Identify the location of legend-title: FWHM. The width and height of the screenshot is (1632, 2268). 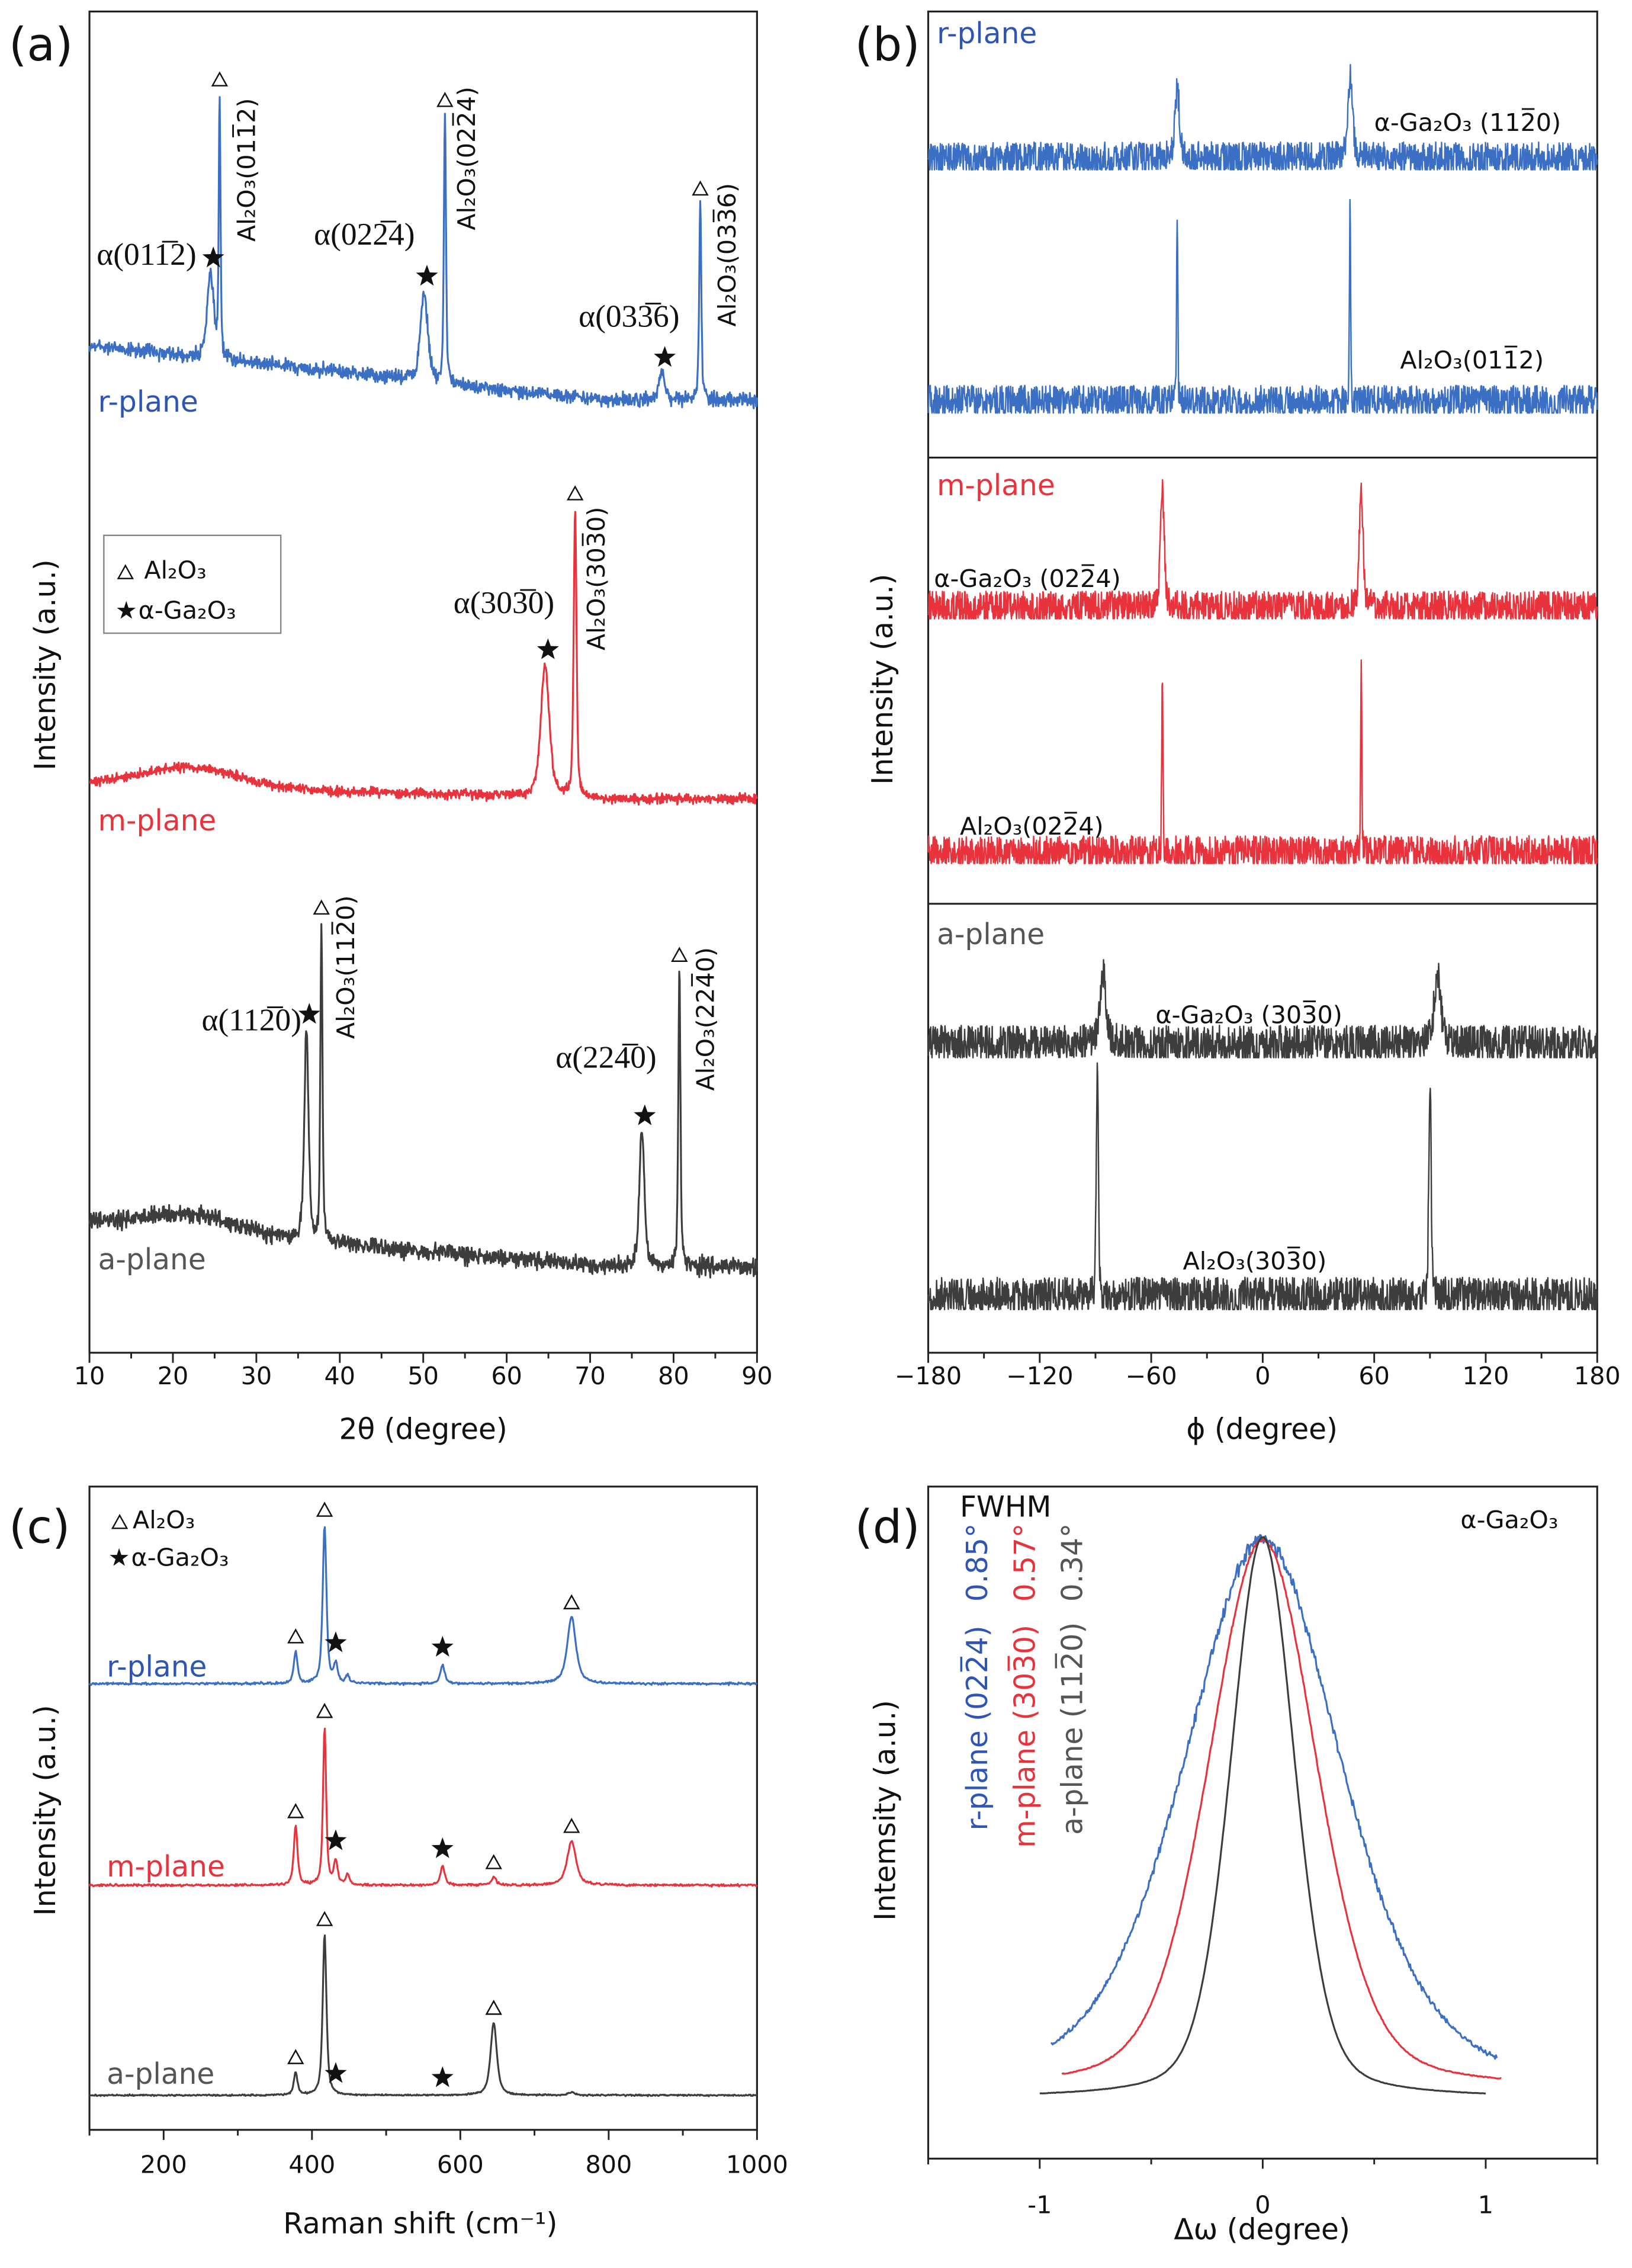
(1006, 1507).